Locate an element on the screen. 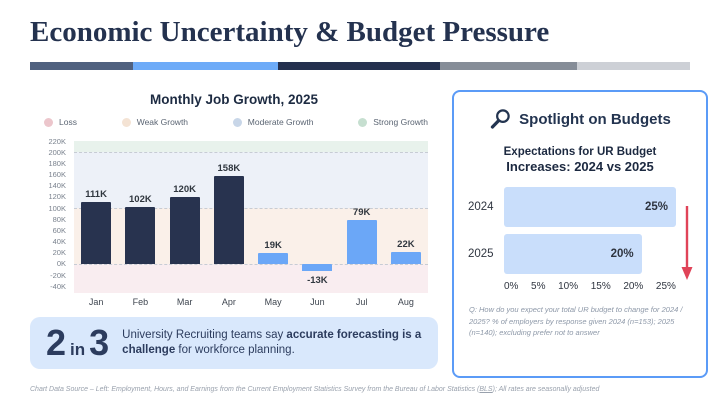 The image size is (720, 405). budget-chart: 2024 25% 2025 20% 0% 5% 10% 15% 20% is located at coordinates (580, 239).